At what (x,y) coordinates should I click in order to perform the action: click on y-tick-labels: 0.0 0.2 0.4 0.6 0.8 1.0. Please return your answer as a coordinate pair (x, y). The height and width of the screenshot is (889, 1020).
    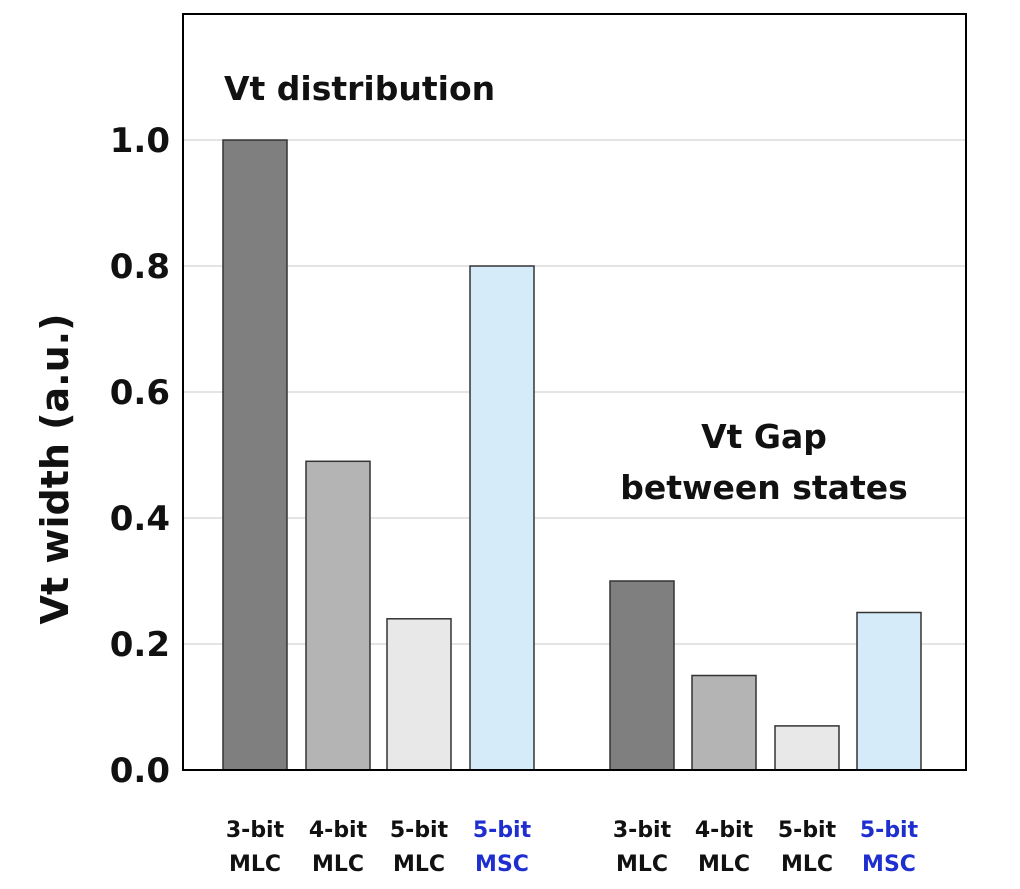
    Looking at the image, I should click on (140, 456).